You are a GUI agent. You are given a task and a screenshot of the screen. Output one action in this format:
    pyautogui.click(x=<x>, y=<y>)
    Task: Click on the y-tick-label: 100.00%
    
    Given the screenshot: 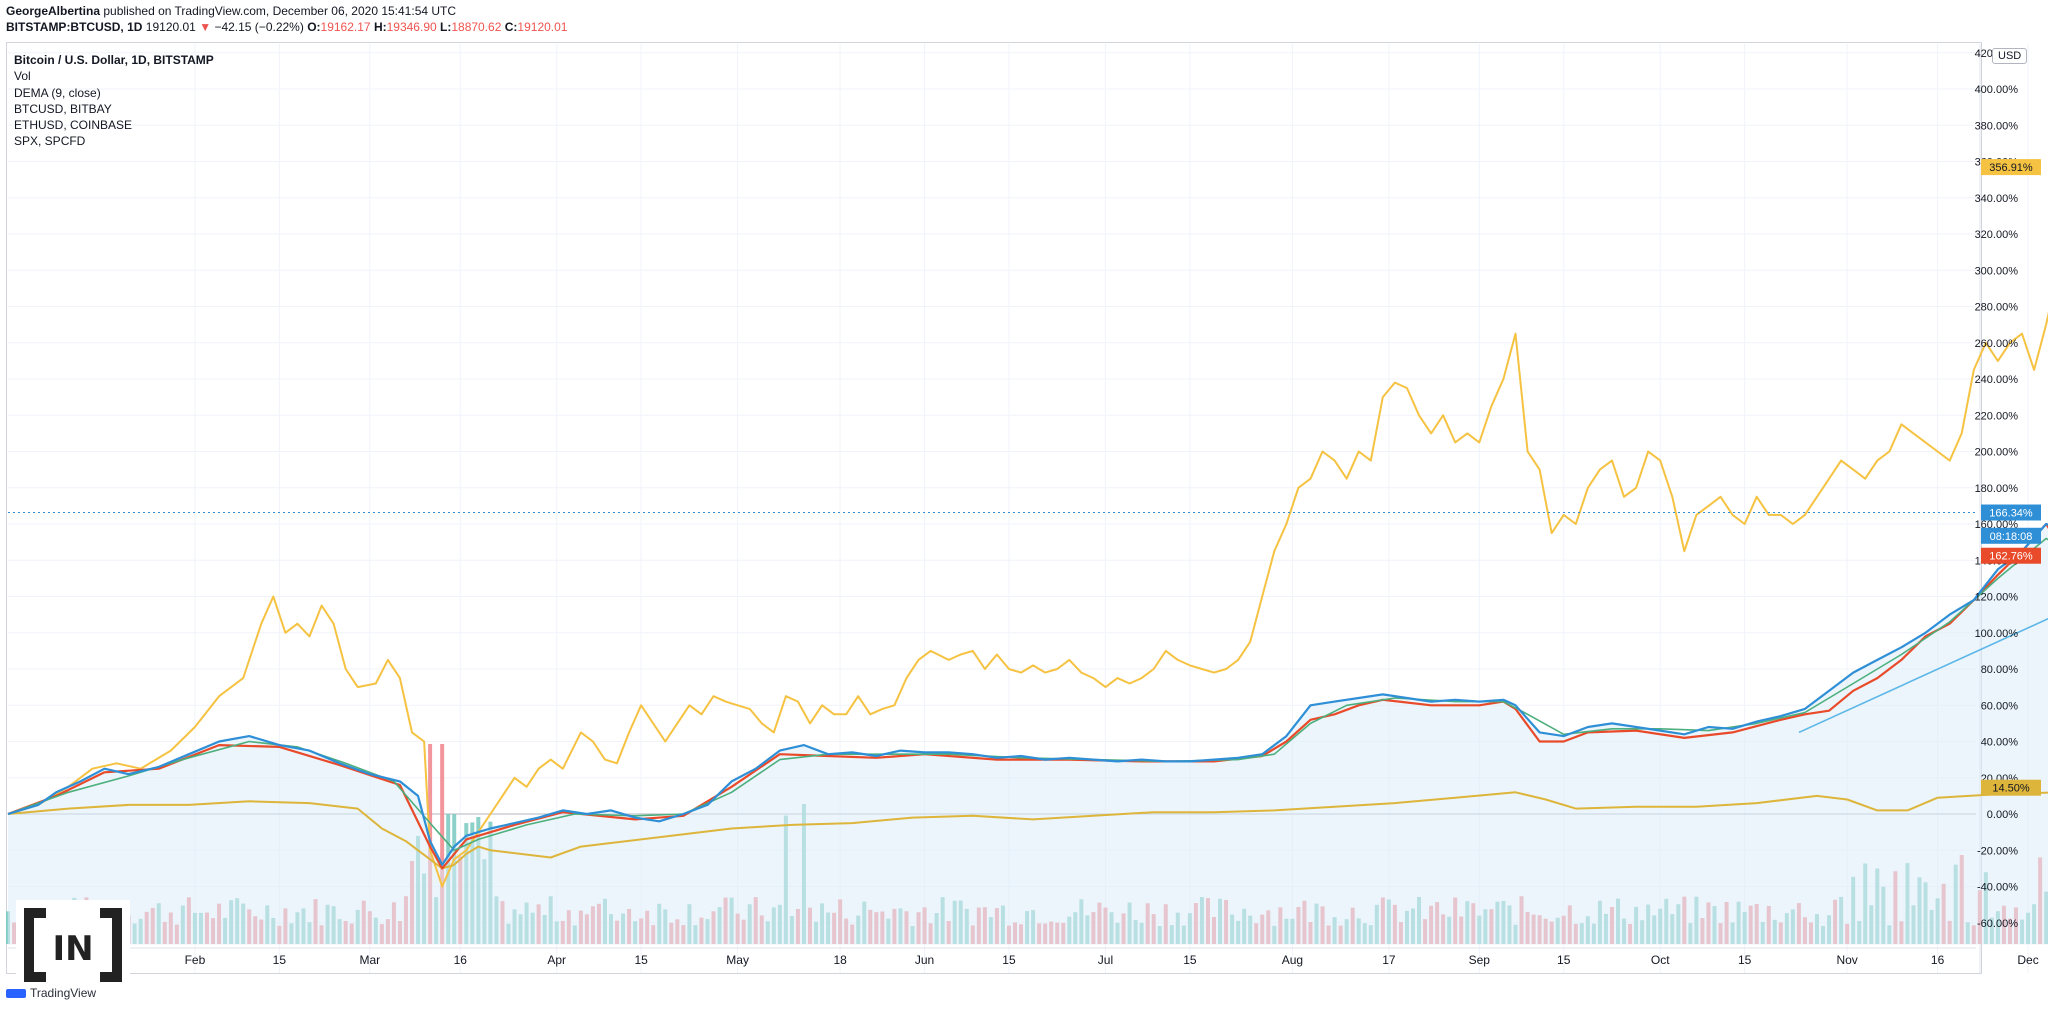 What is the action you would take?
    pyautogui.click(x=1997, y=634)
    